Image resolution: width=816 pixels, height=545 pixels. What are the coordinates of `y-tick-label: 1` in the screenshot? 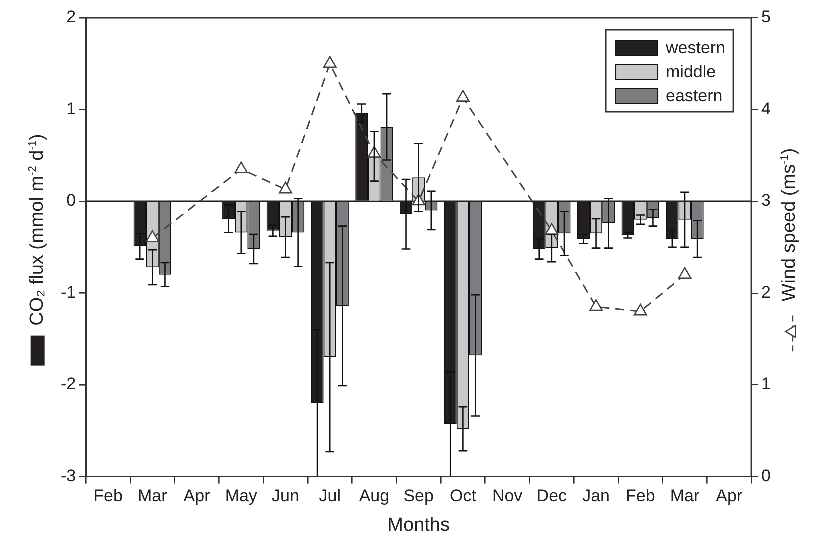 It's located at (71, 108).